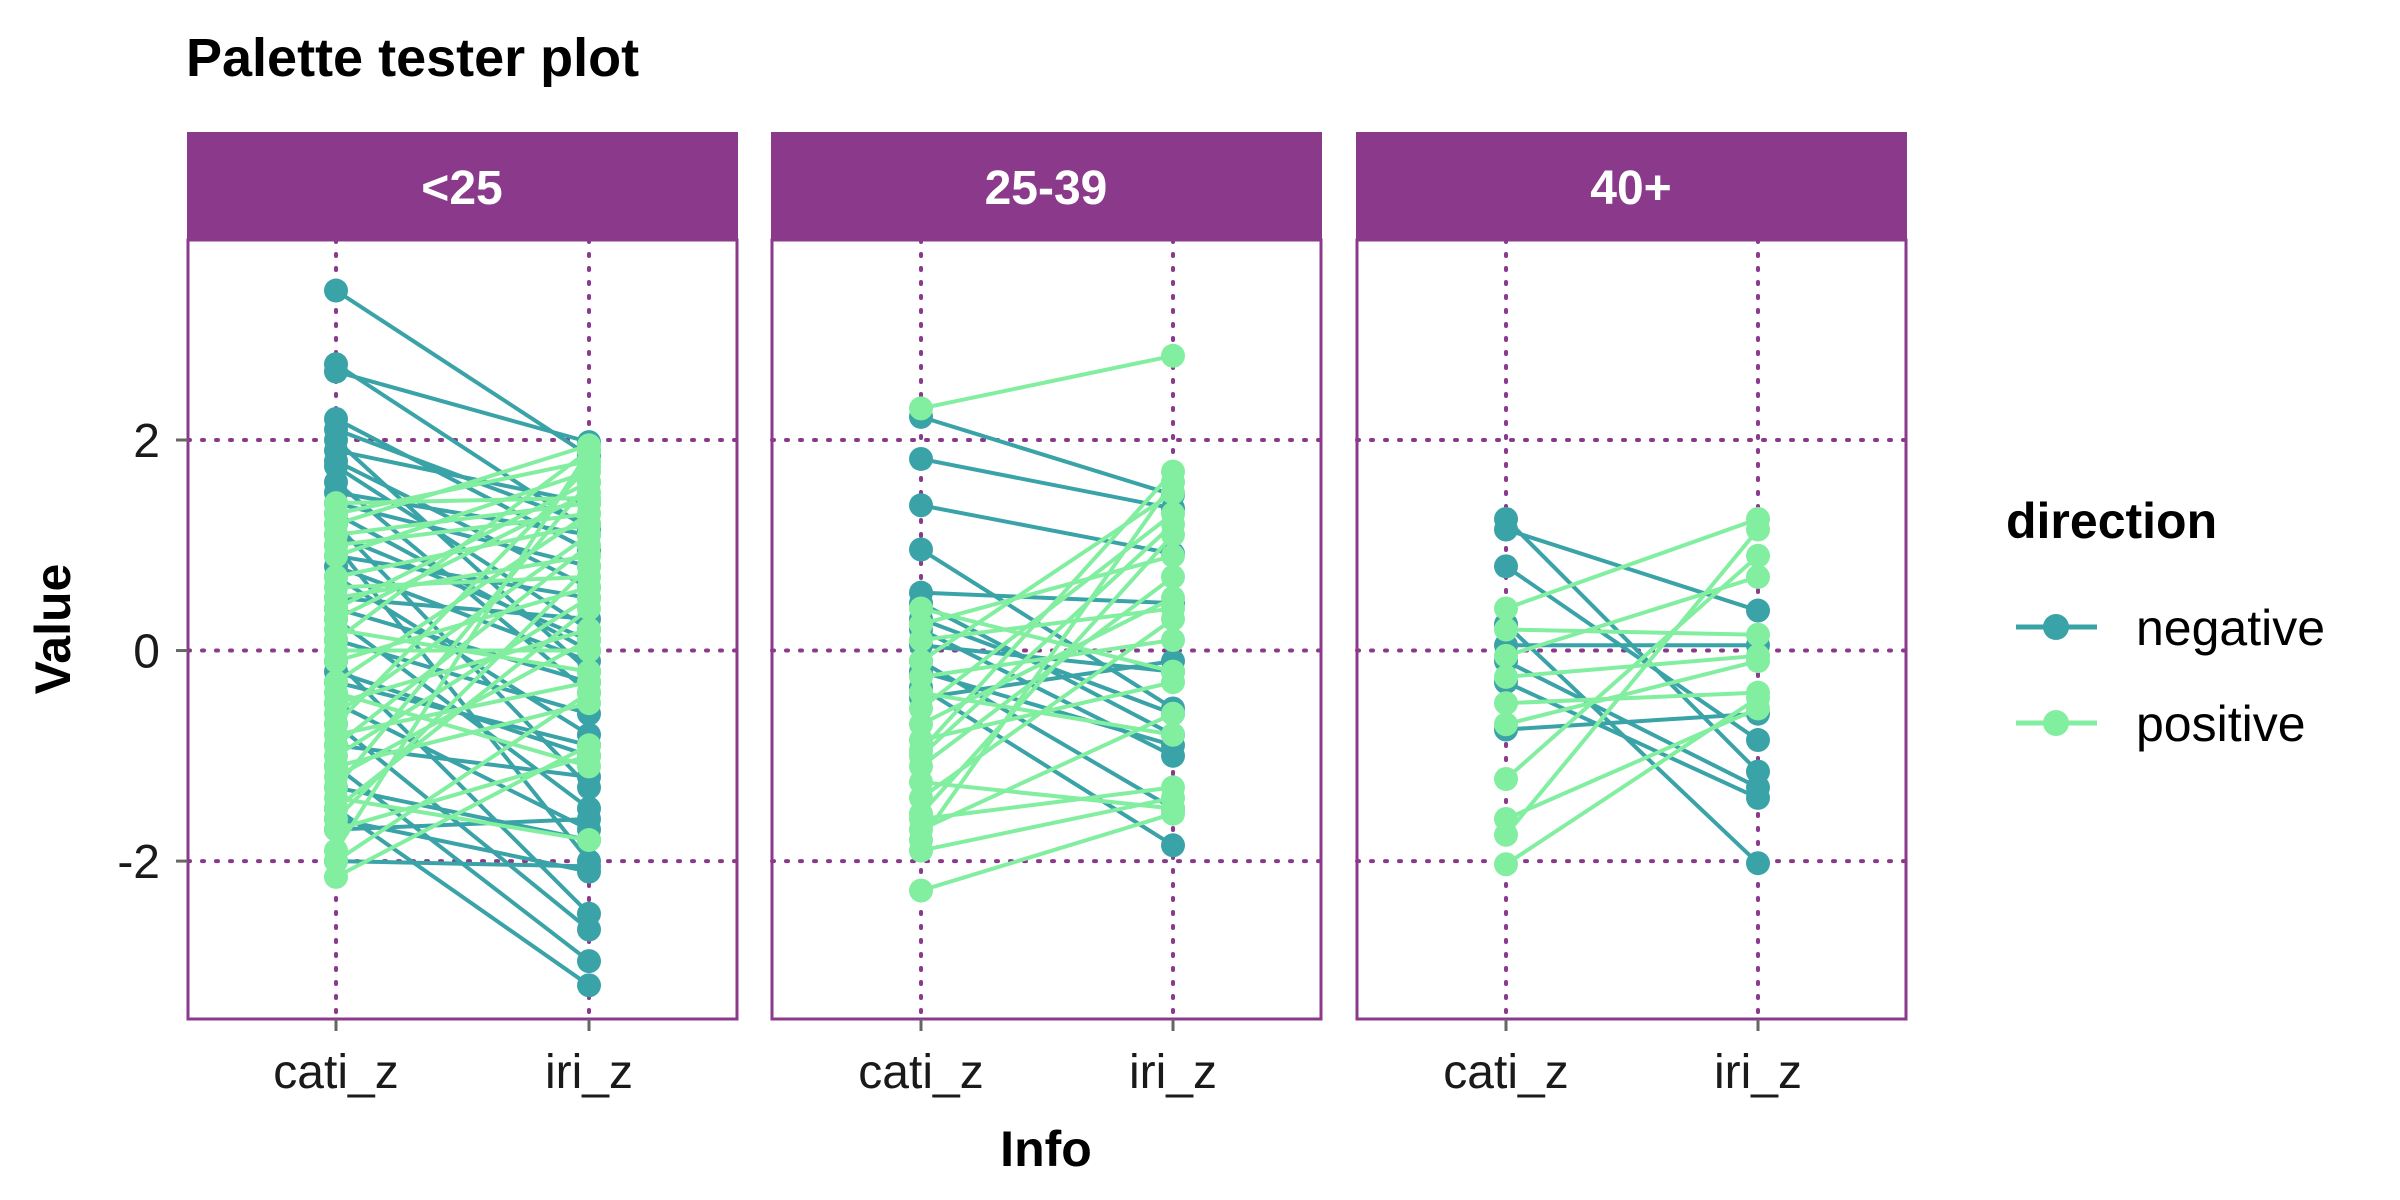 This screenshot has height=1200, width=2400. Describe the element at coordinates (1046, 1149) in the screenshot. I see `x-axis-title: Info` at that location.